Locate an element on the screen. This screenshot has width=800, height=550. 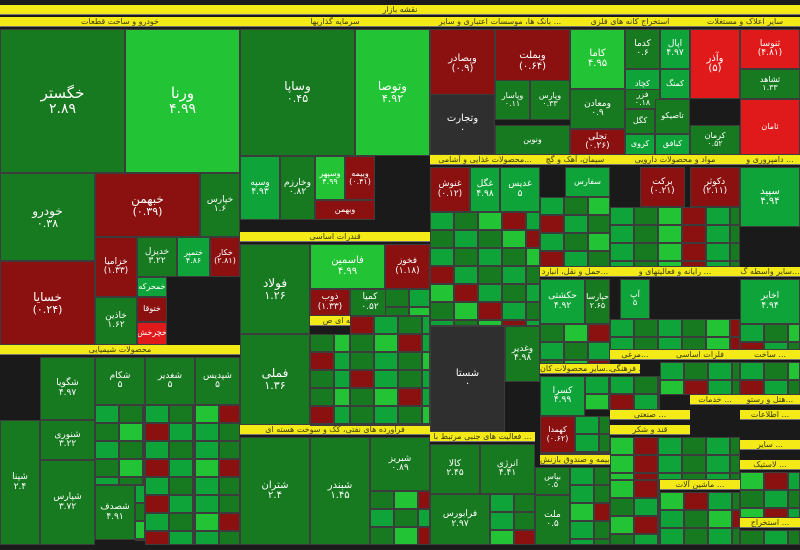
stock-tile: شغدیر ۵ is located at coordinates (170, 381).